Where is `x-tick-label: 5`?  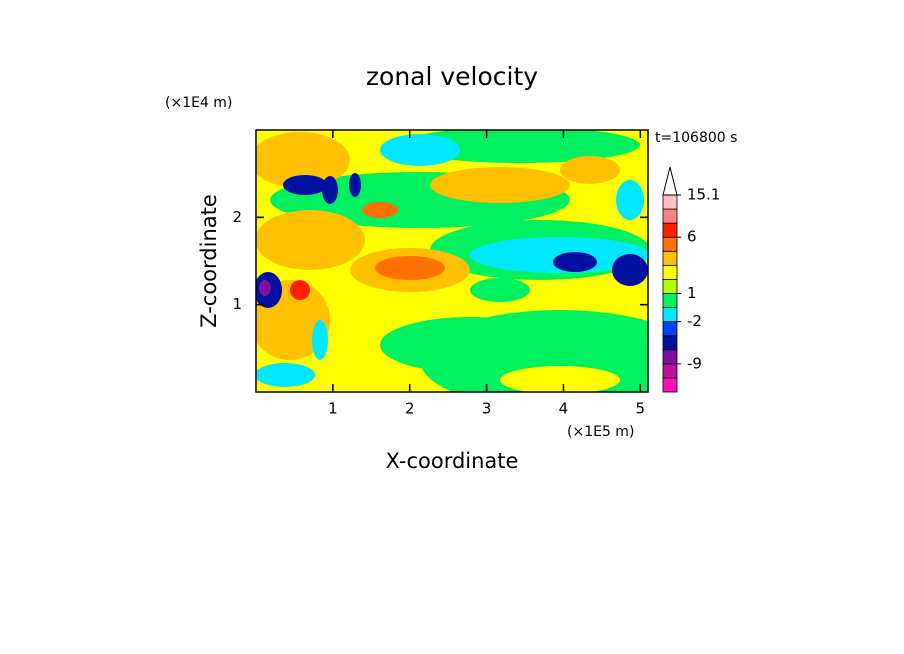
x-tick-label: 5 is located at coordinates (641, 409).